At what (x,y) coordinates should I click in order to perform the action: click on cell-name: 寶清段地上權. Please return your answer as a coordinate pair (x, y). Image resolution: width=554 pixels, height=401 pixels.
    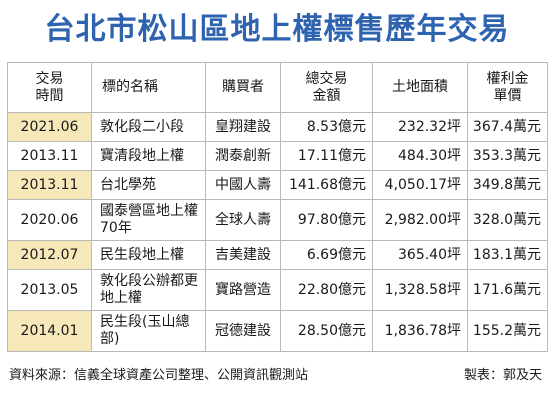
    Looking at the image, I should click on (148, 156).